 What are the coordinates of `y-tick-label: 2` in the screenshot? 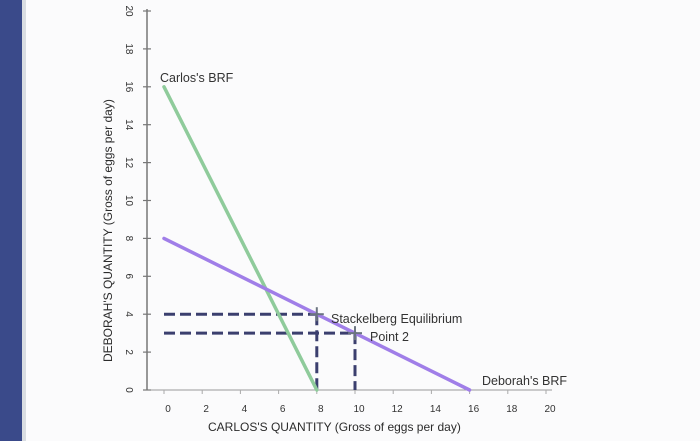 It's located at (128, 352).